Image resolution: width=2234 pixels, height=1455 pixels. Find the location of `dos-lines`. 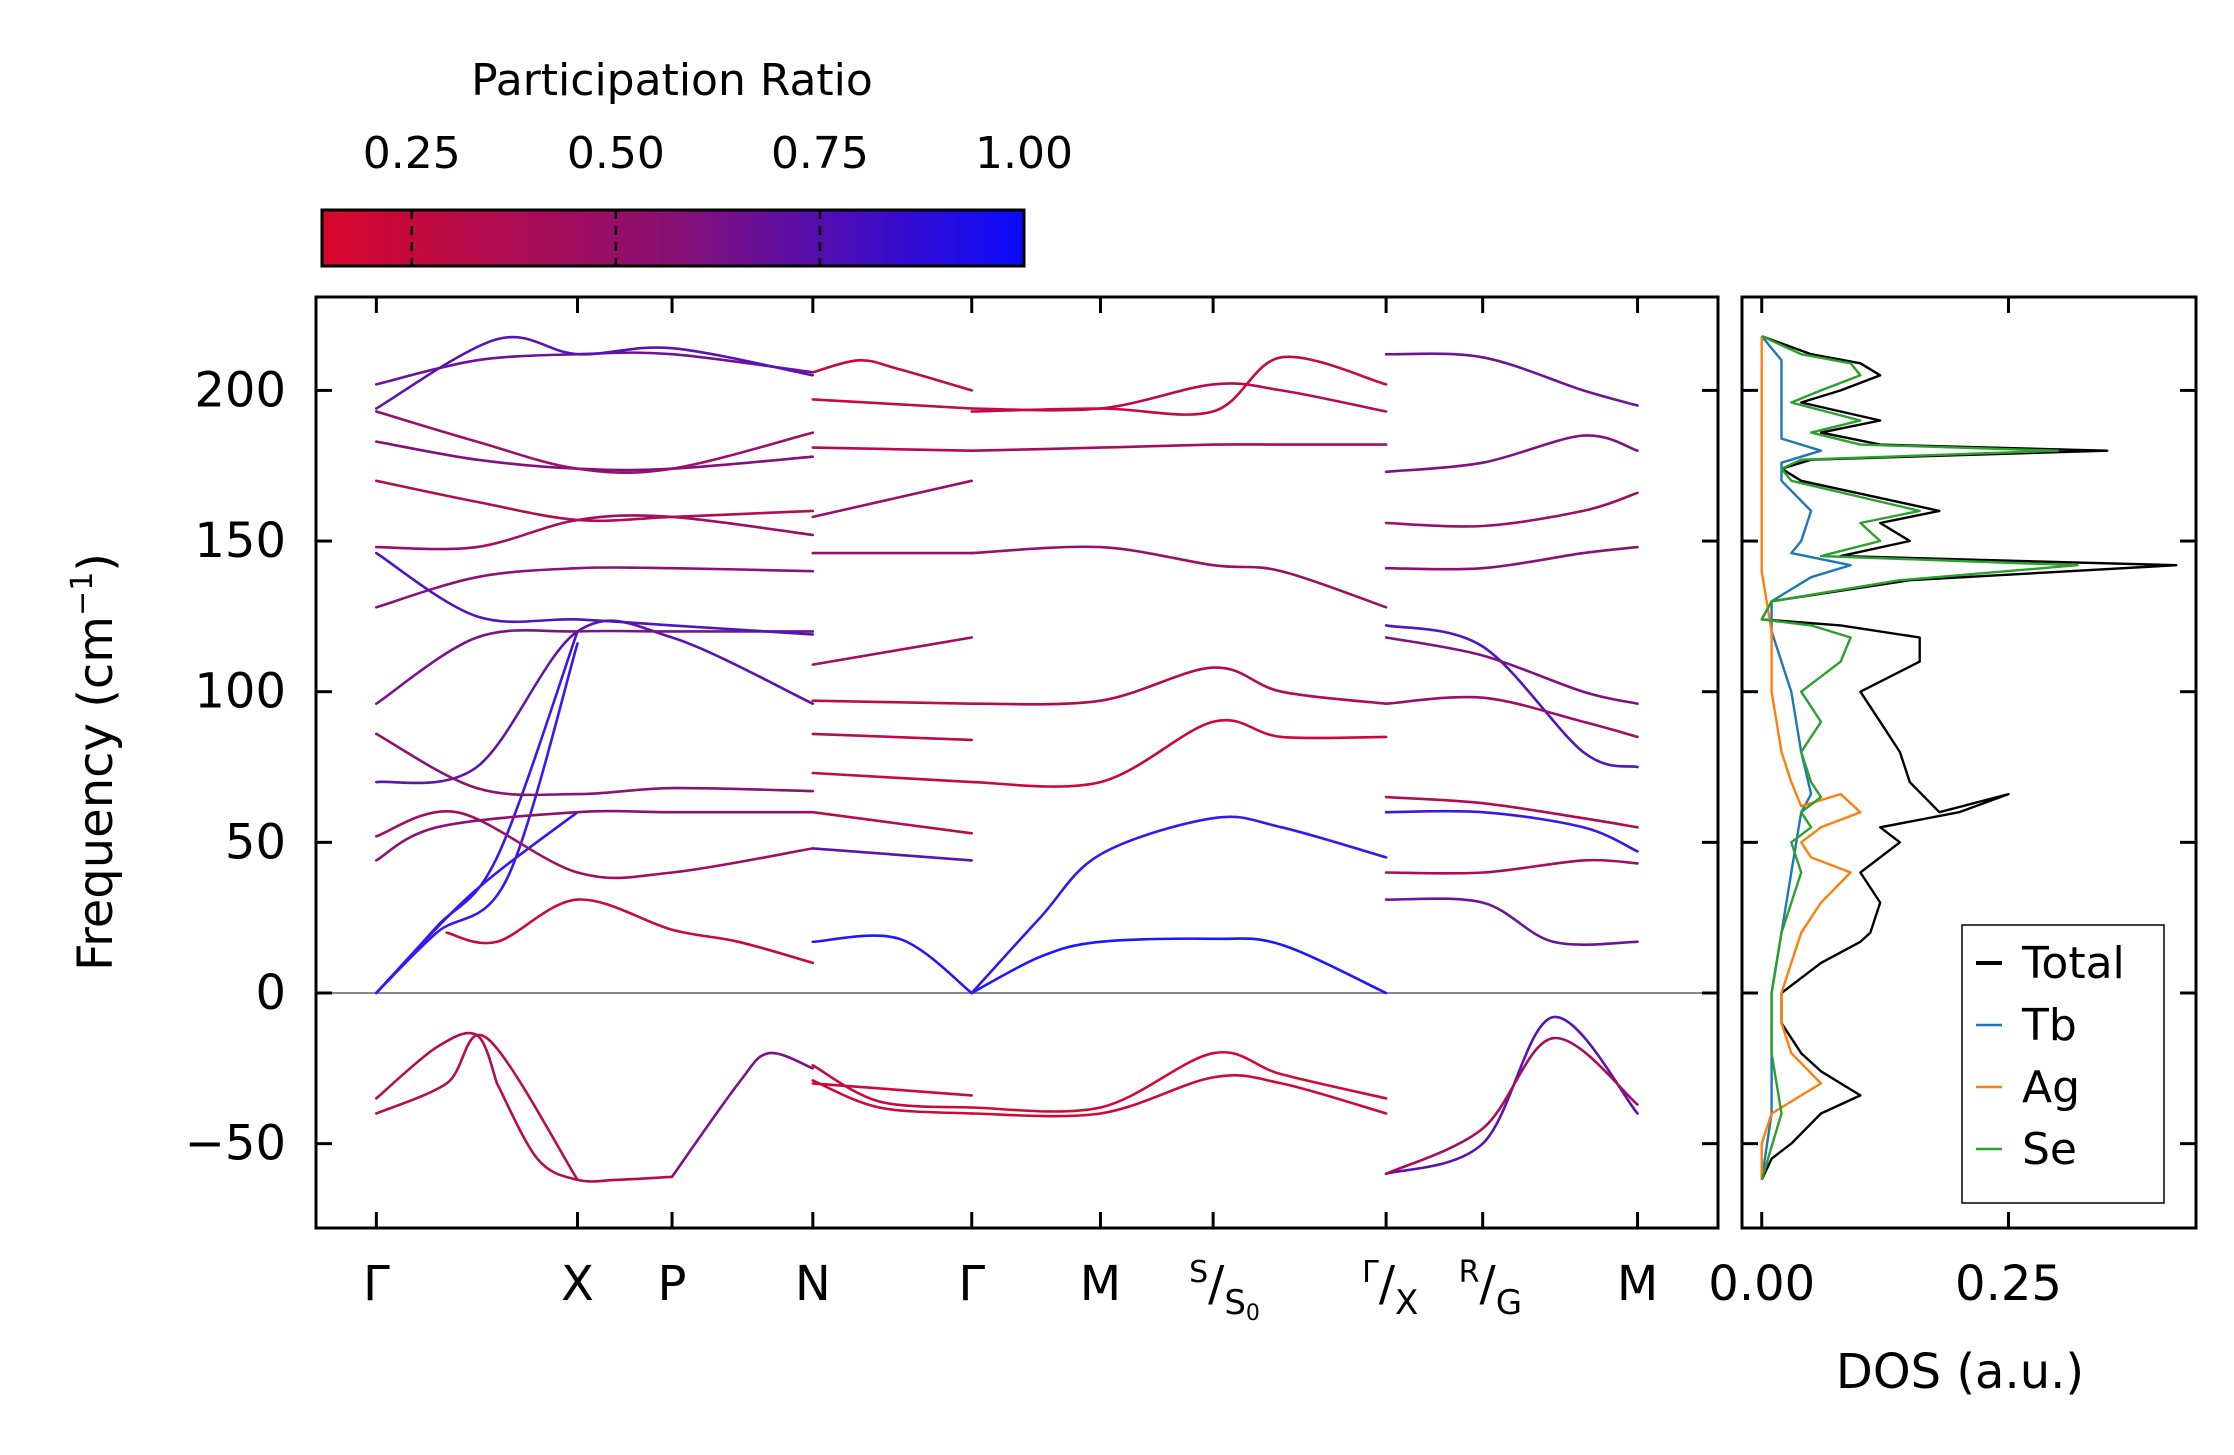

dos-lines is located at coordinates (1969, 758).